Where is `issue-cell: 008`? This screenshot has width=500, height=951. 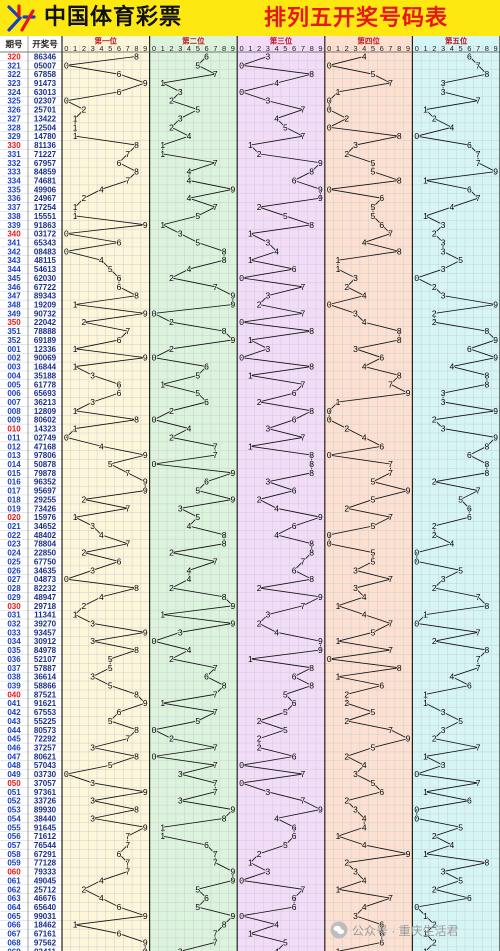 issue-cell: 008 is located at coordinates (14, 411).